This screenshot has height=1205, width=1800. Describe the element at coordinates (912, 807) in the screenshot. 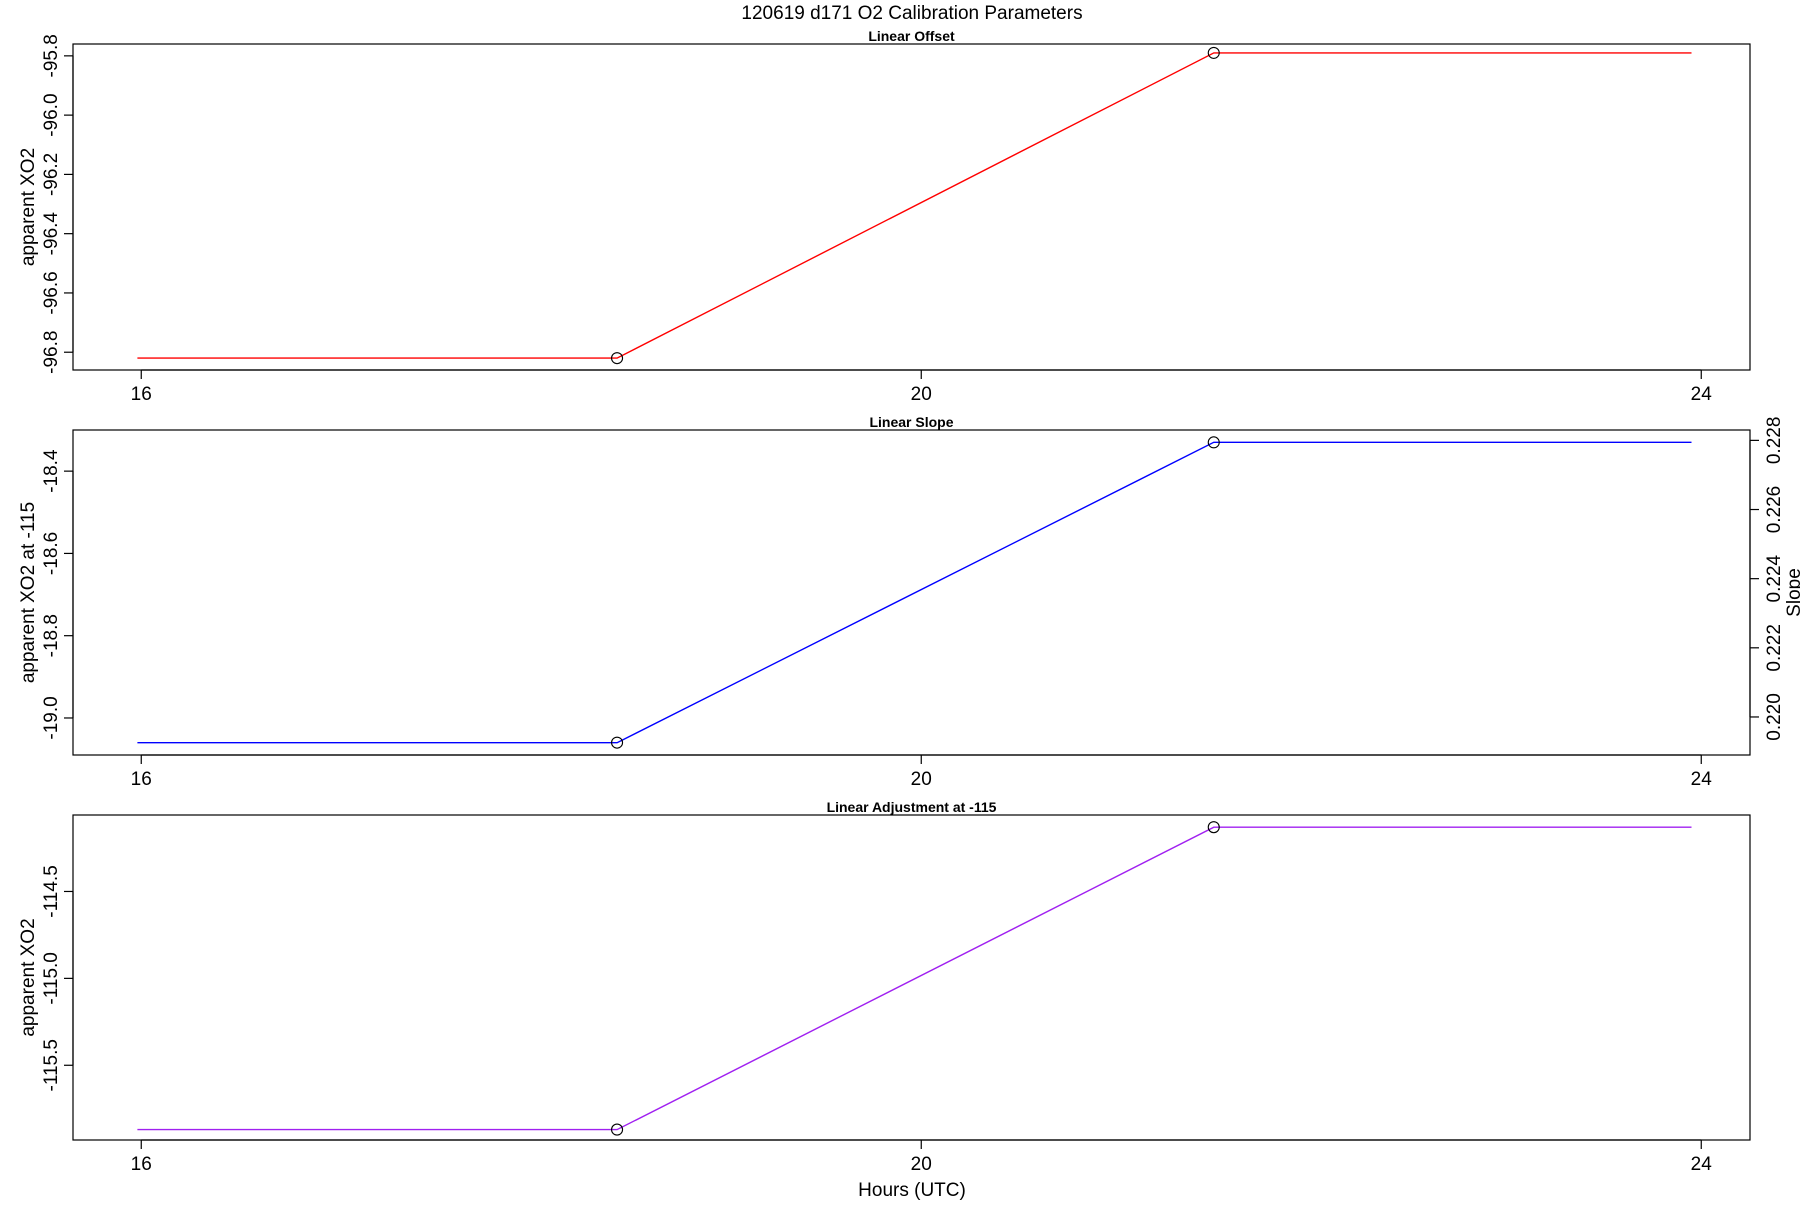

I see `panel-title: Linear Adjustment at -115` at that location.